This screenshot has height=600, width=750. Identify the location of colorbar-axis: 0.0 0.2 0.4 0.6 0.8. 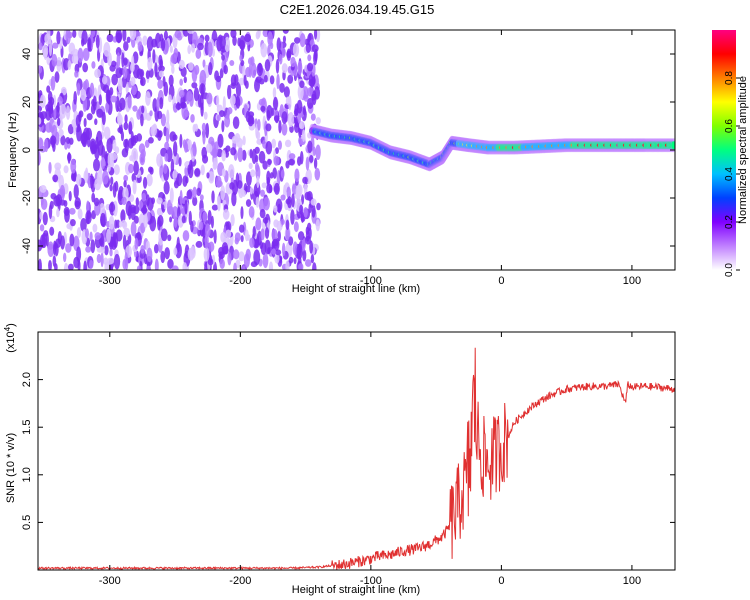
(732, 174).